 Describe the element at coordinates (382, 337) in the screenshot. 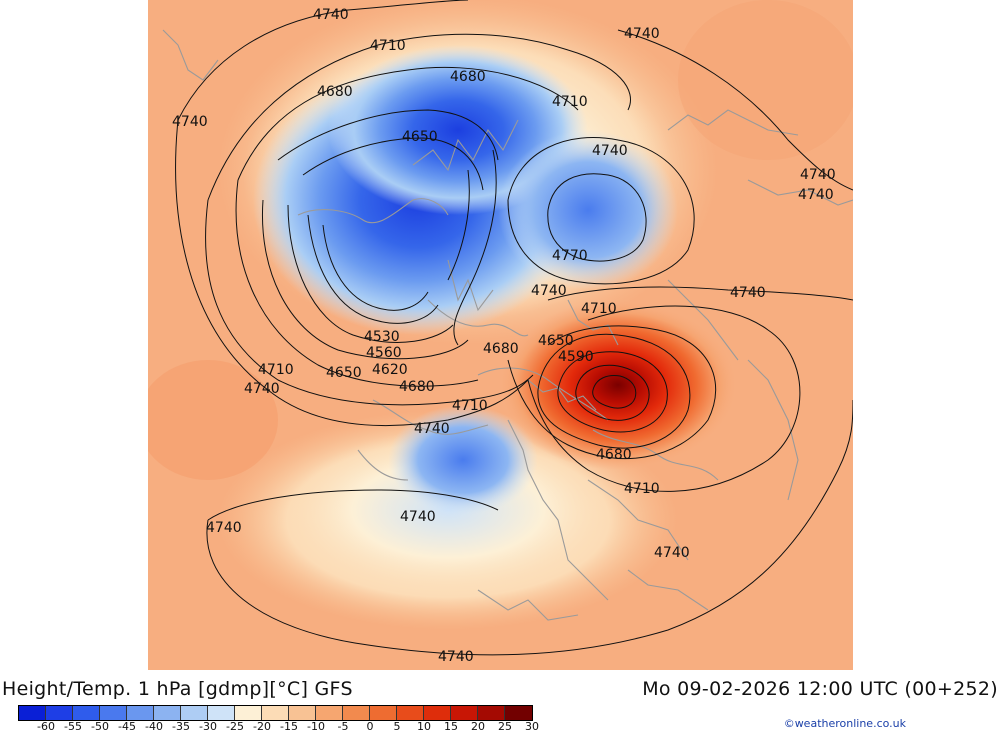

I see `contour-label: 4530` at that location.